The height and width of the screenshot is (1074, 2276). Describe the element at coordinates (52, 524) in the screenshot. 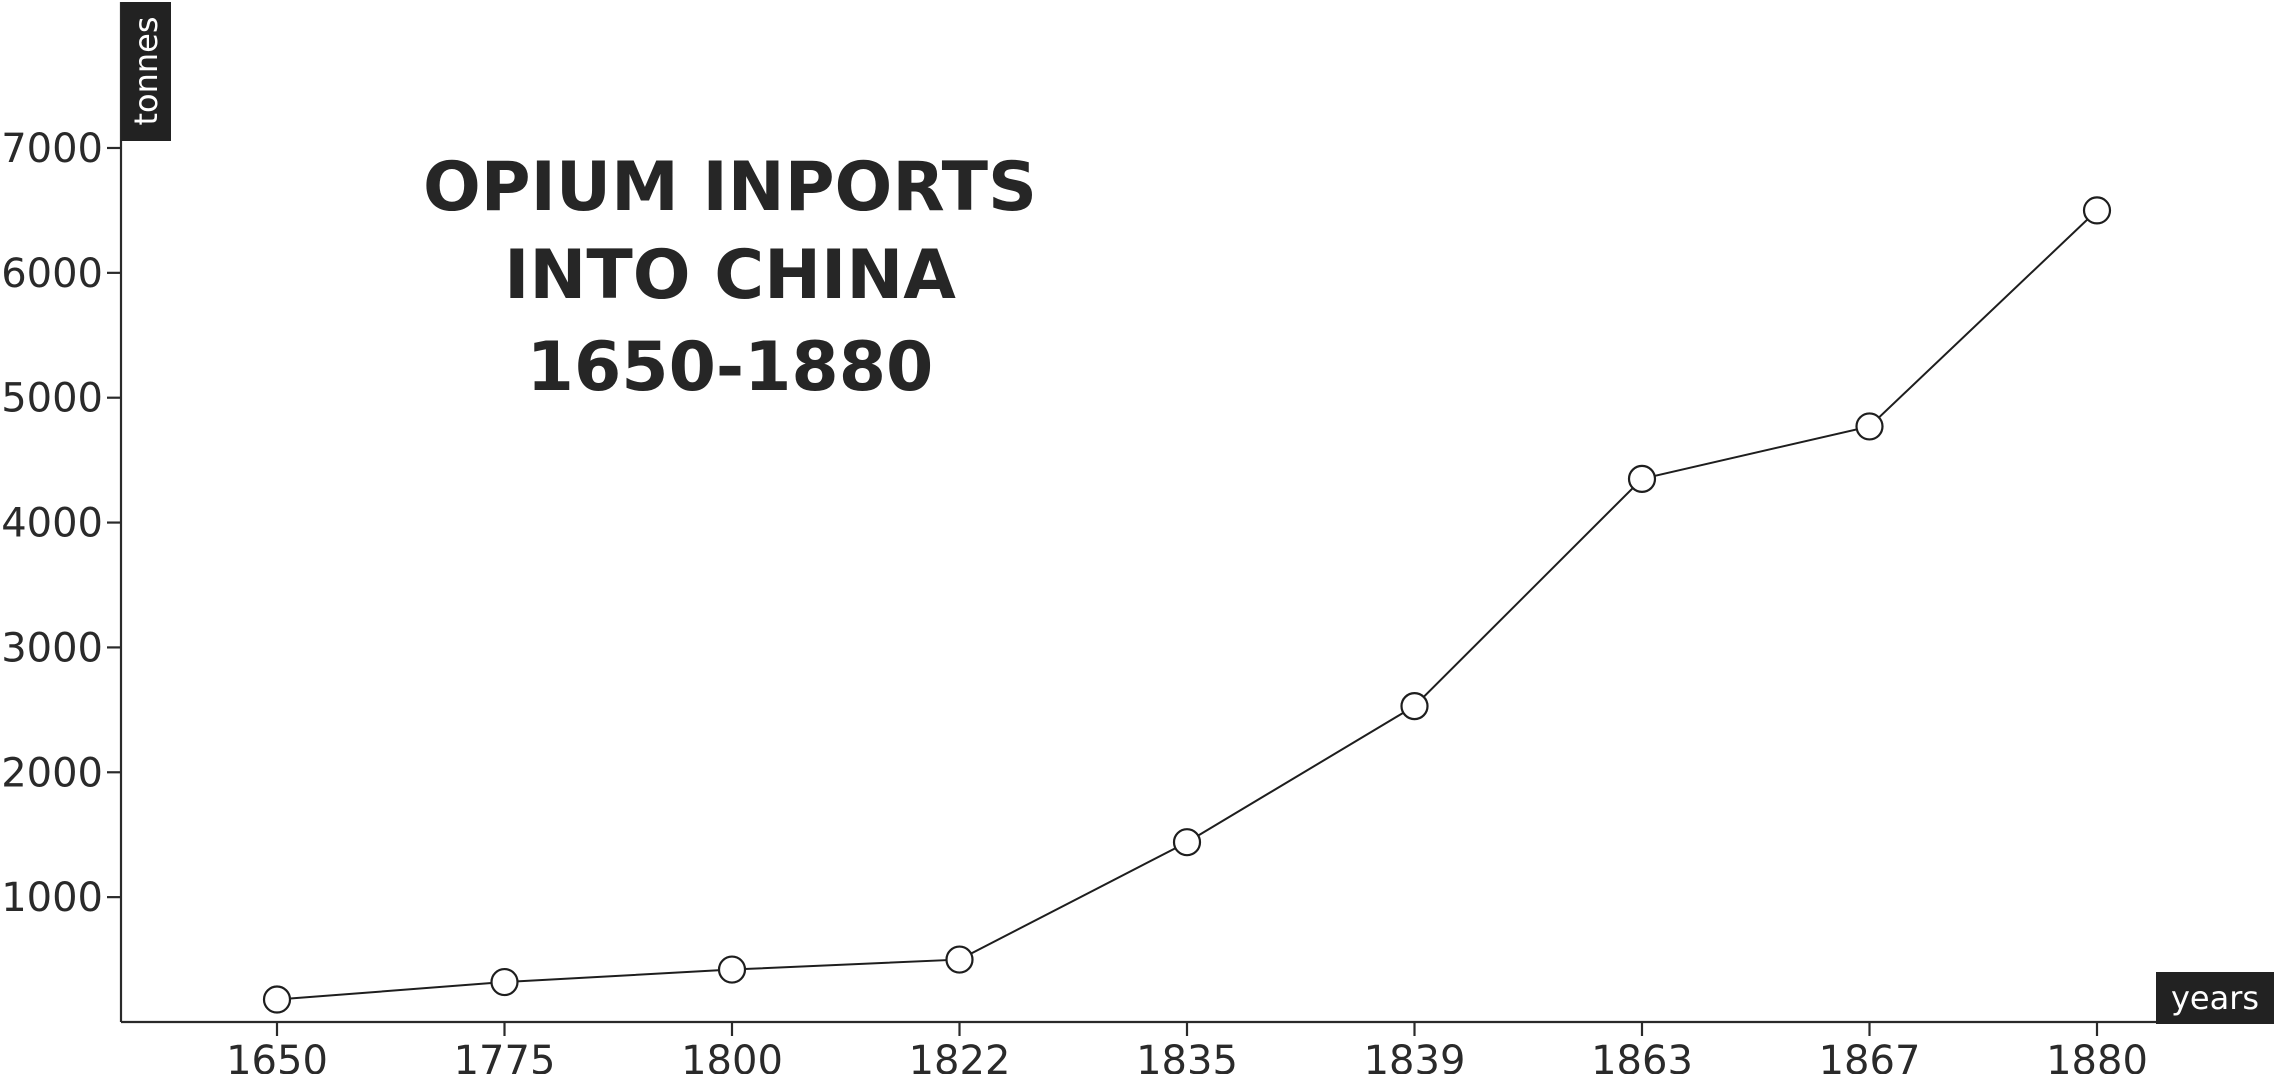

I see `y-tick-label: 4000` at that location.